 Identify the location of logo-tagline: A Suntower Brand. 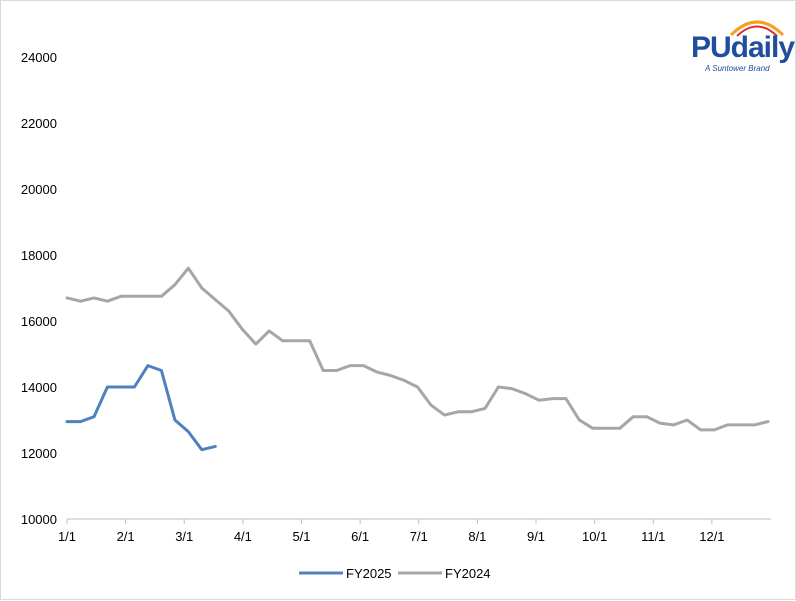
(737, 68).